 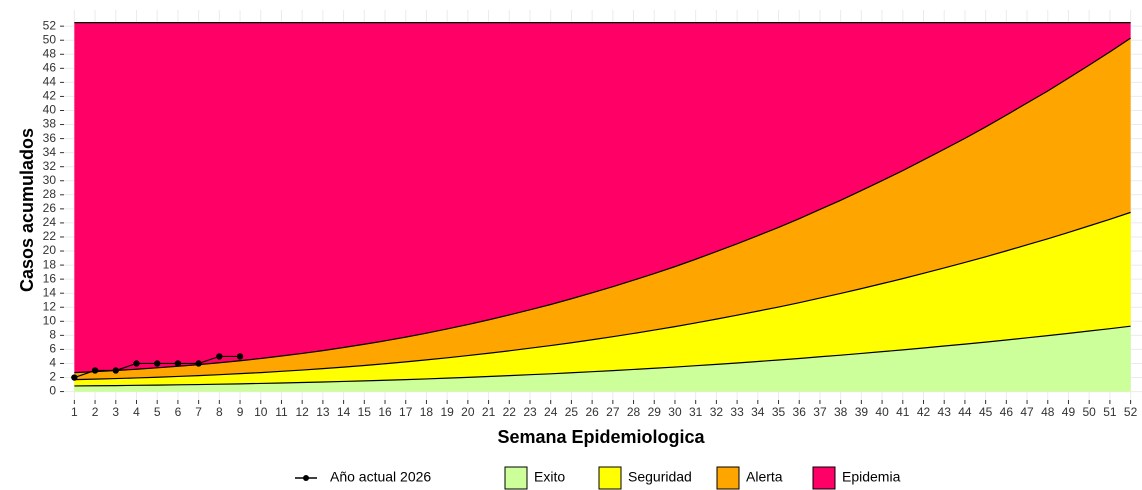 What do you see at coordinates (592, 412) in the screenshot?
I see `x-tick-label: 26` at bounding box center [592, 412].